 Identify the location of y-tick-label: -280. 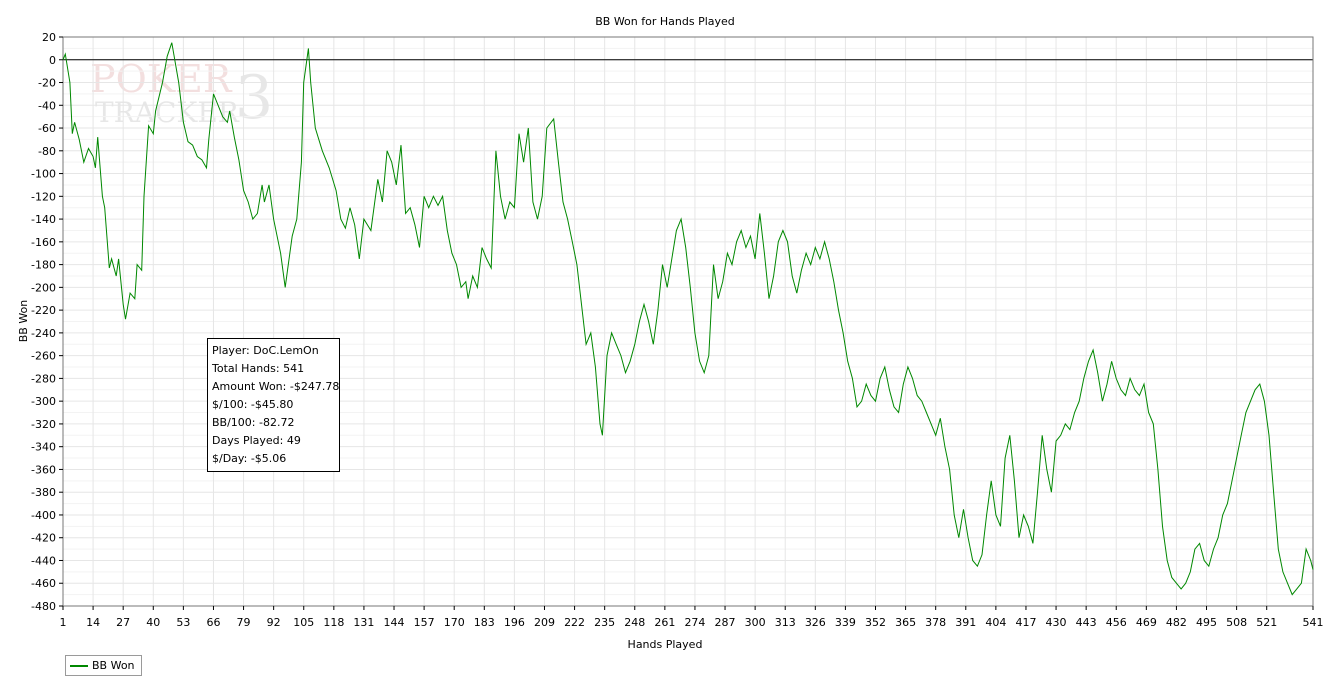
(43, 378).